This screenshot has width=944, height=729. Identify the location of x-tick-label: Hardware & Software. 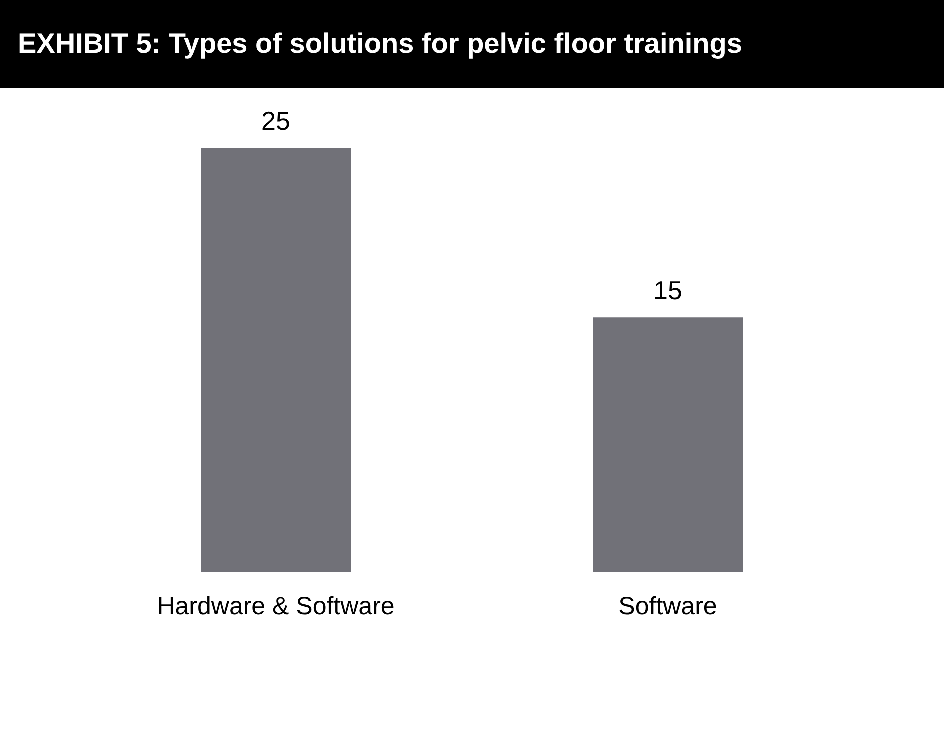
(276, 606).